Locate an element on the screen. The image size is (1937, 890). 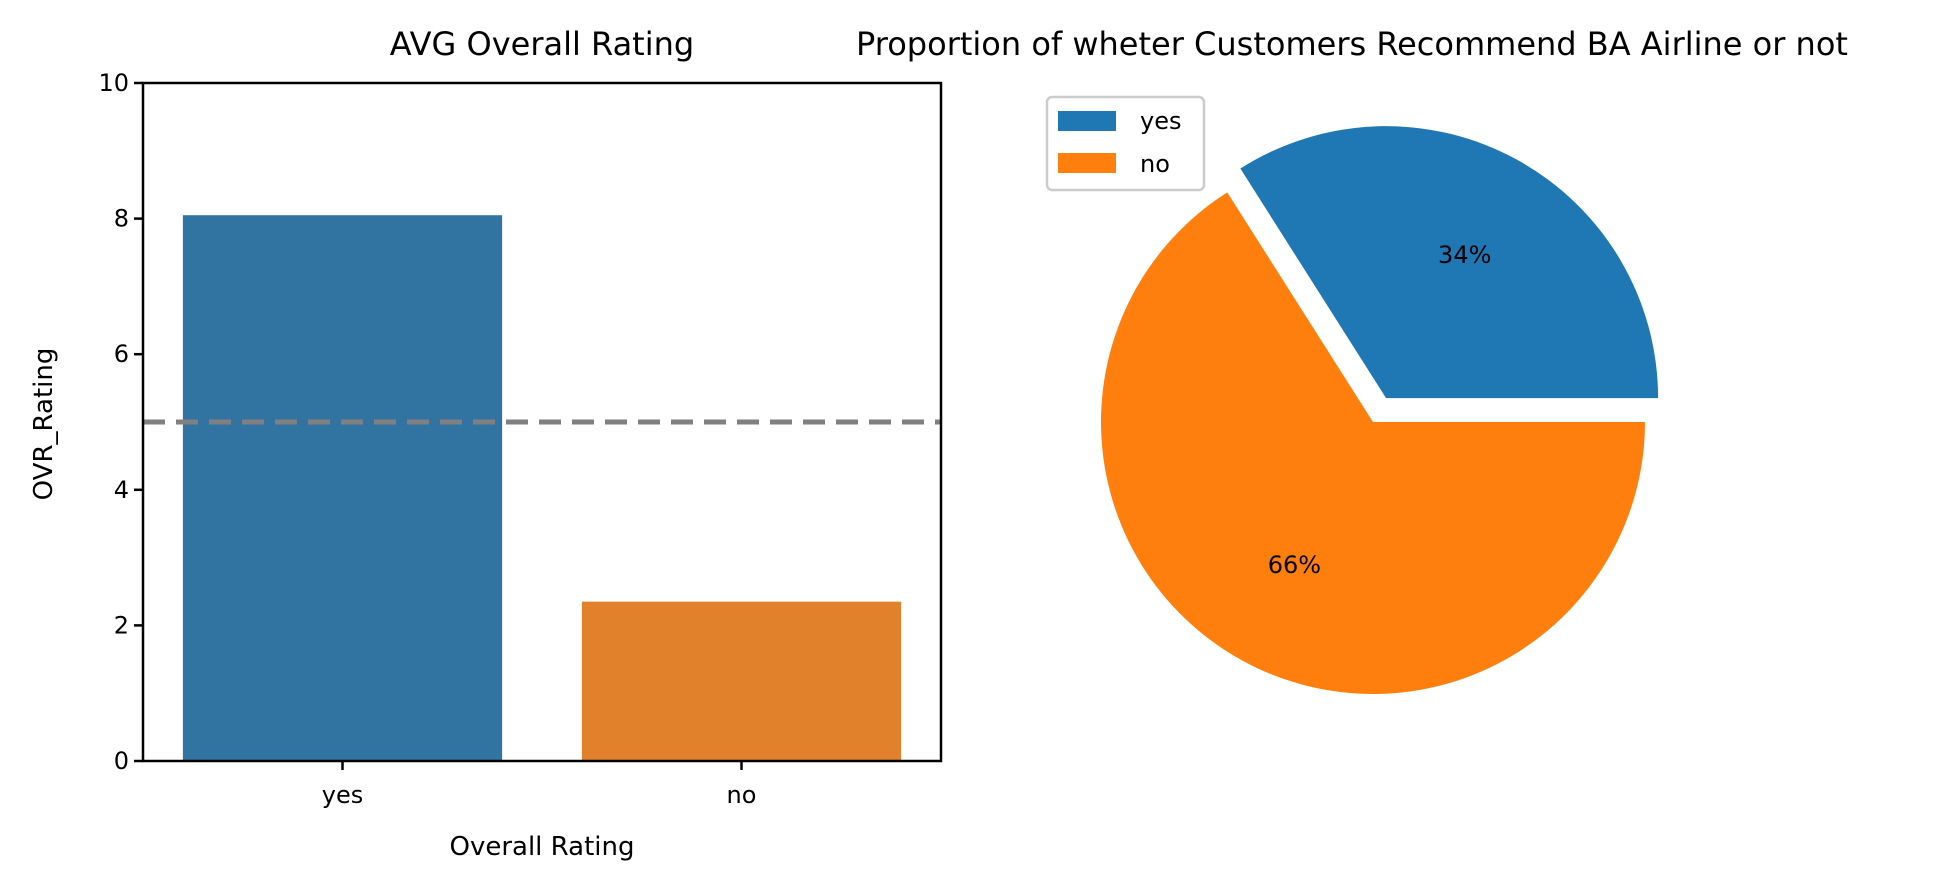
bar-yes is located at coordinates (342, 488).